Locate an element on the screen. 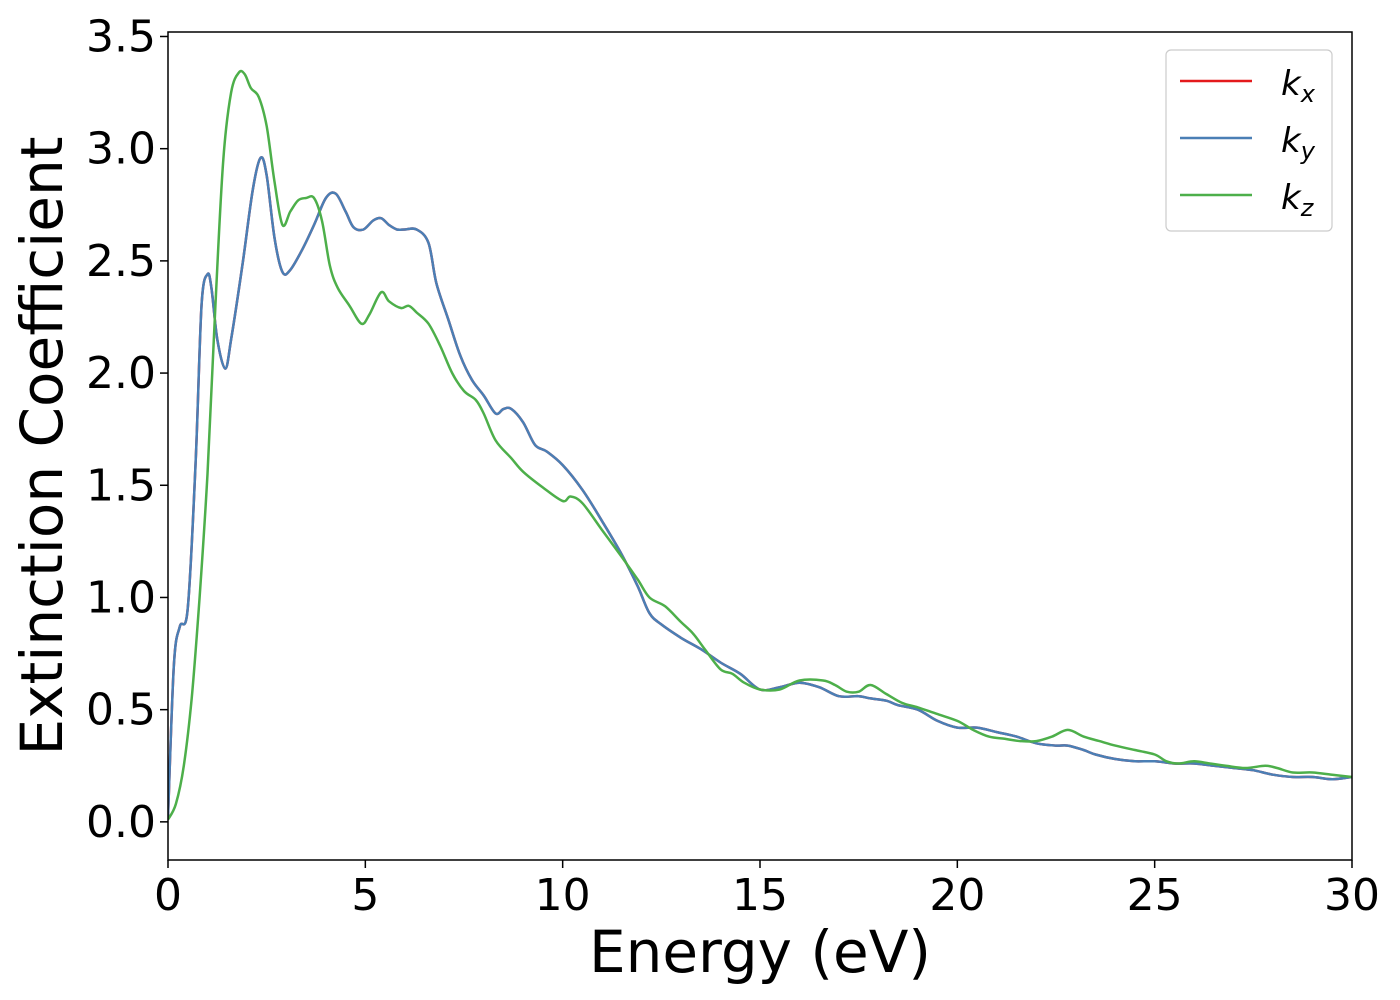 This screenshot has height=1000, width=1400. legend-label-ky: ky is located at coordinates (1298, 143).